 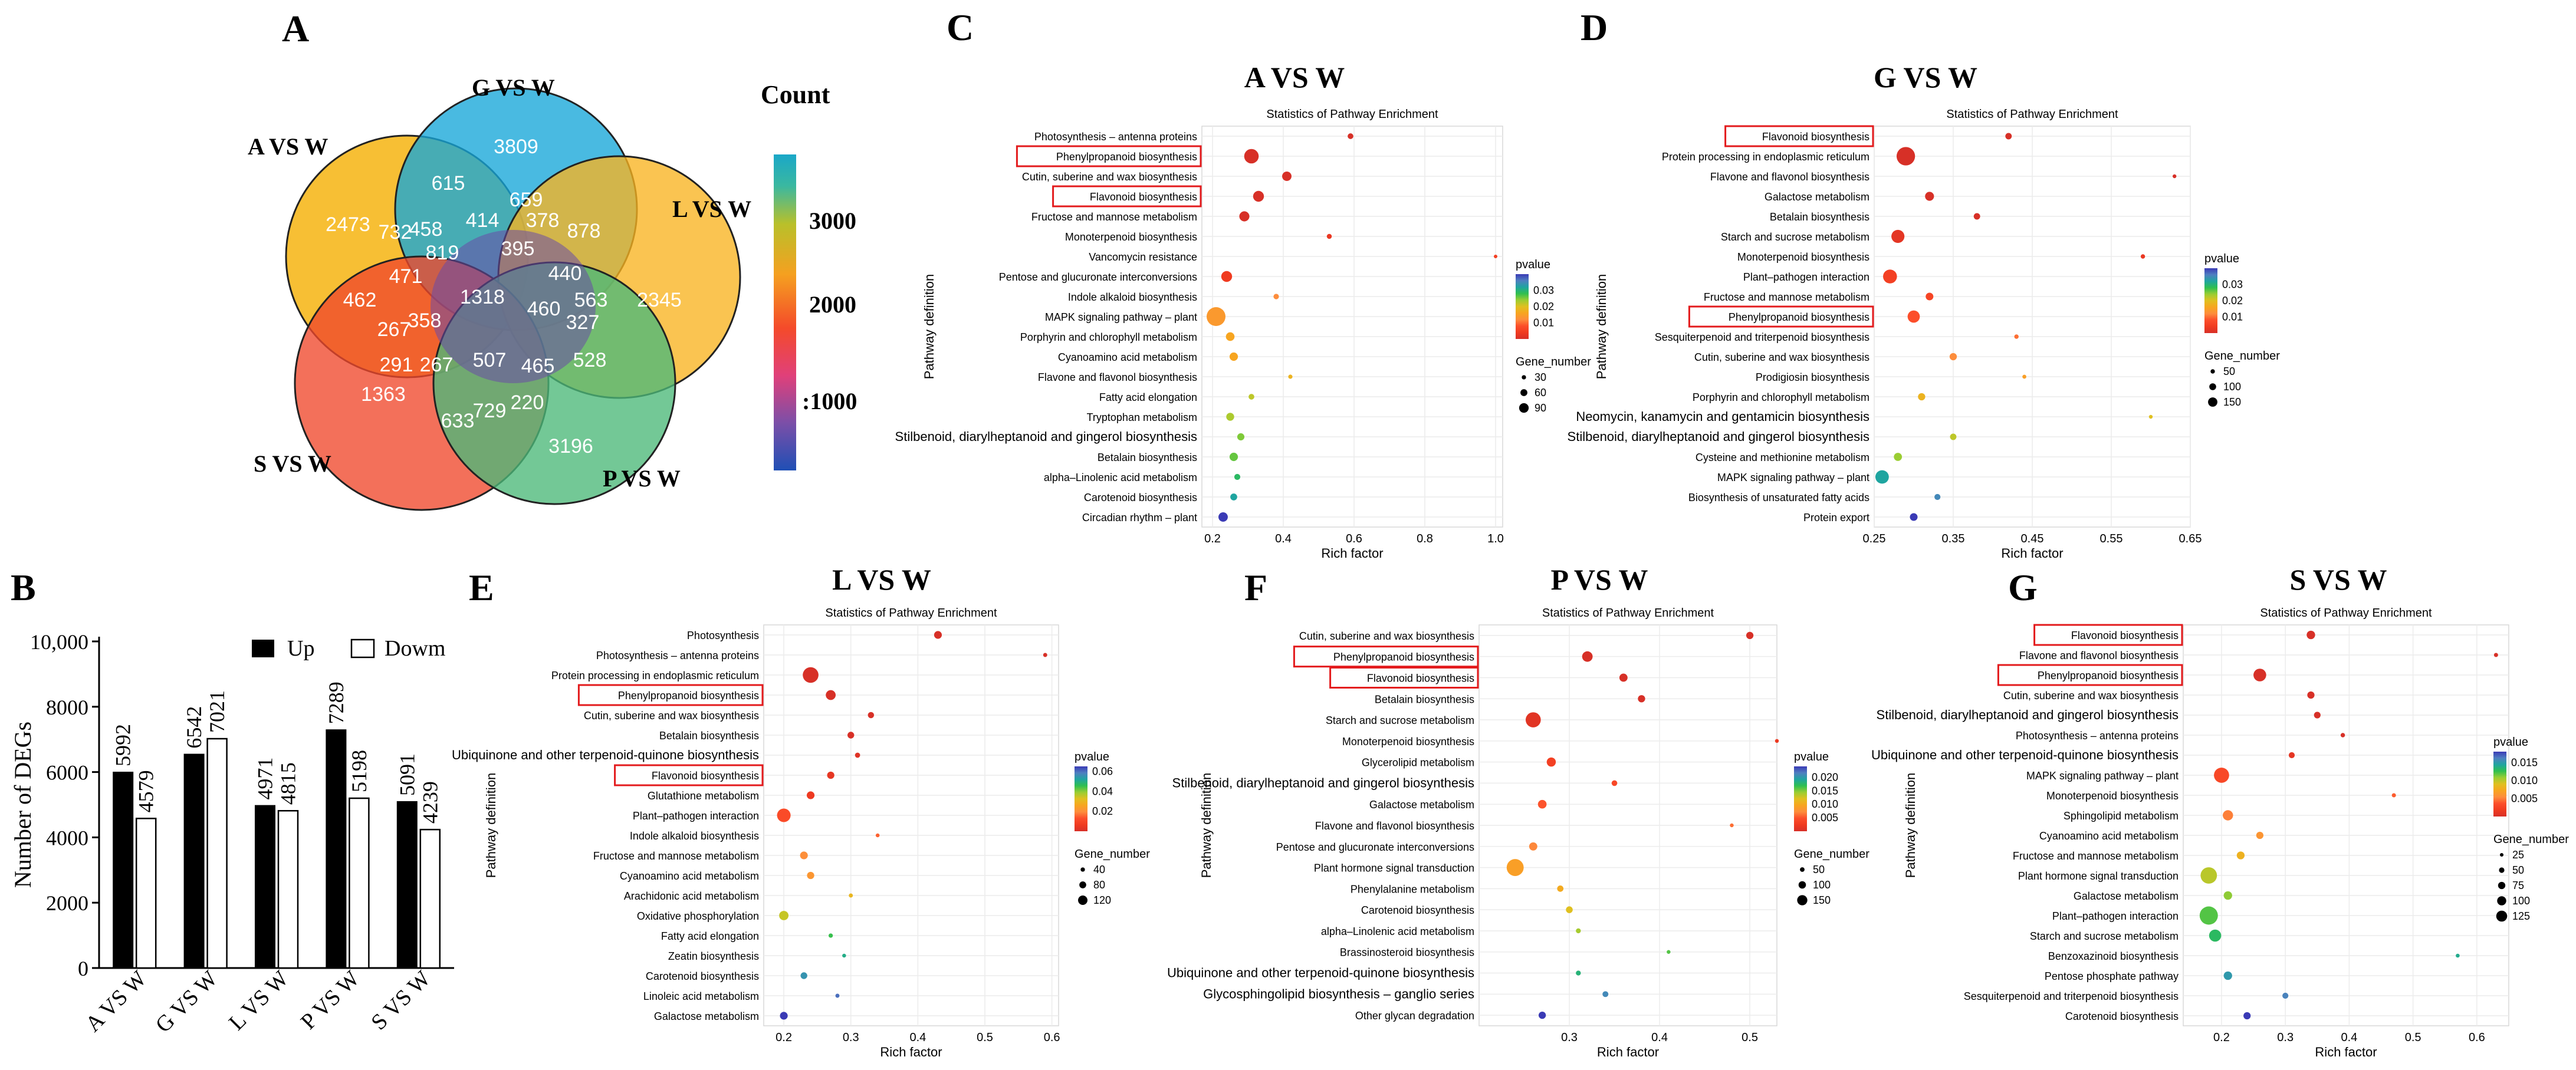 I want to click on bar-up-value: 7289, so click(x=336, y=702).